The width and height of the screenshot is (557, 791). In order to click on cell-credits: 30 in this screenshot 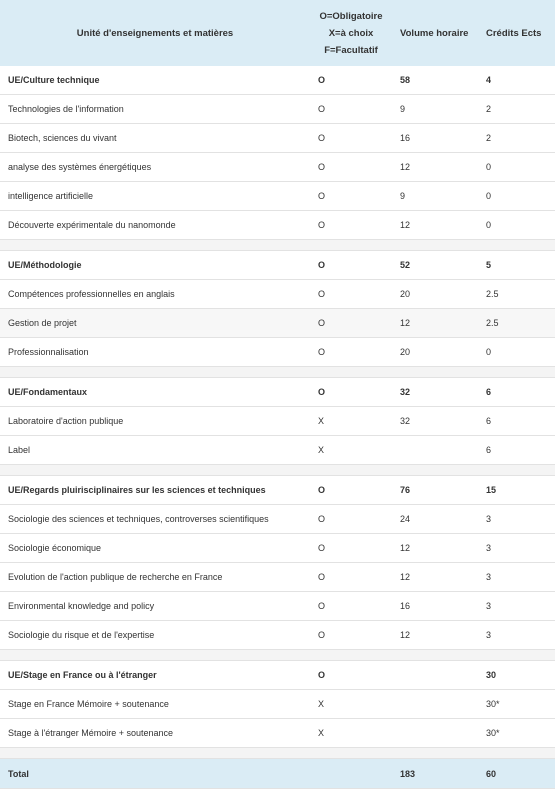, I will do `click(491, 675)`.